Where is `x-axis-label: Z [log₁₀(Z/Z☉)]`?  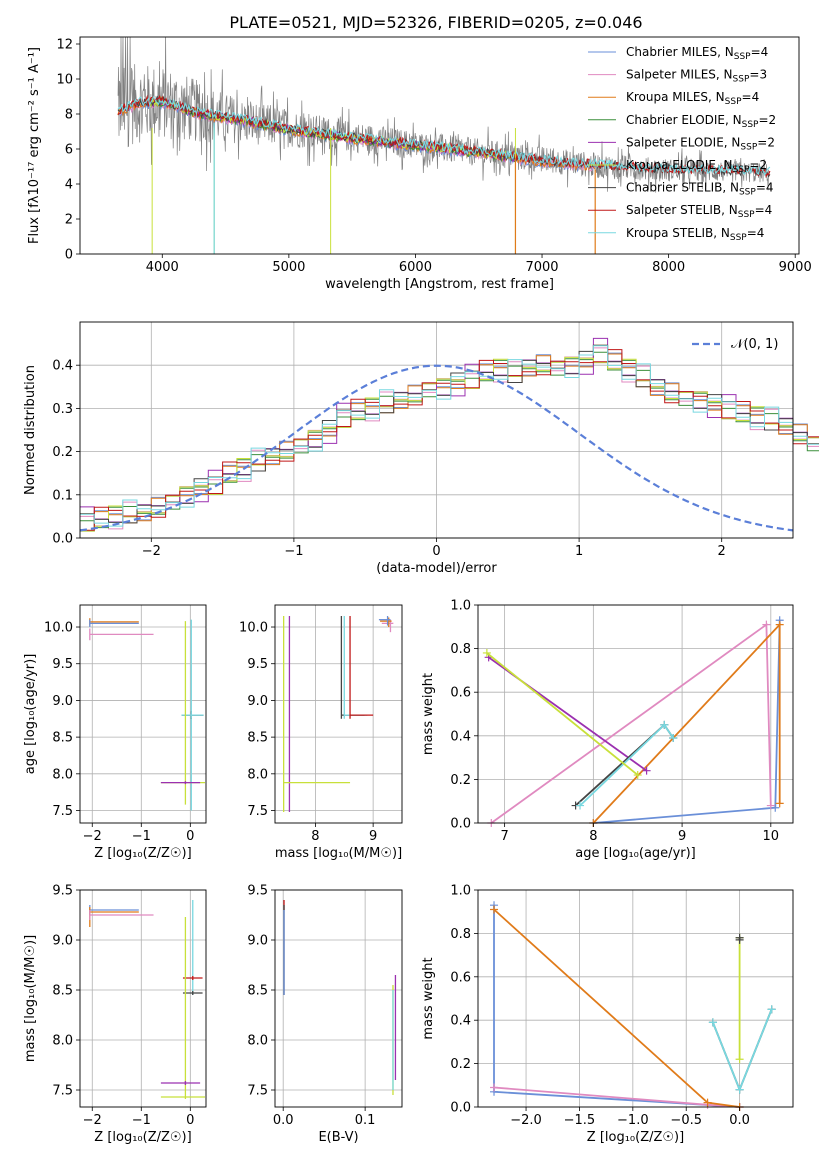 x-axis-label: Z [log₁₀(Z/Z☉)] is located at coordinates (635, 1137).